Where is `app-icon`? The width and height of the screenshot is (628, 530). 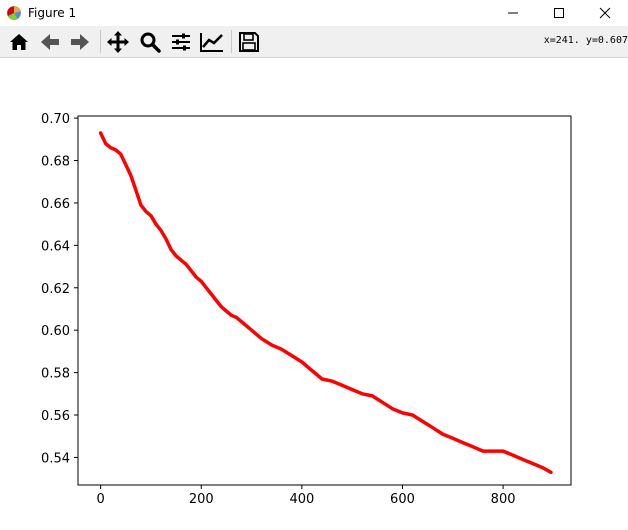
app-icon is located at coordinates (14, 13).